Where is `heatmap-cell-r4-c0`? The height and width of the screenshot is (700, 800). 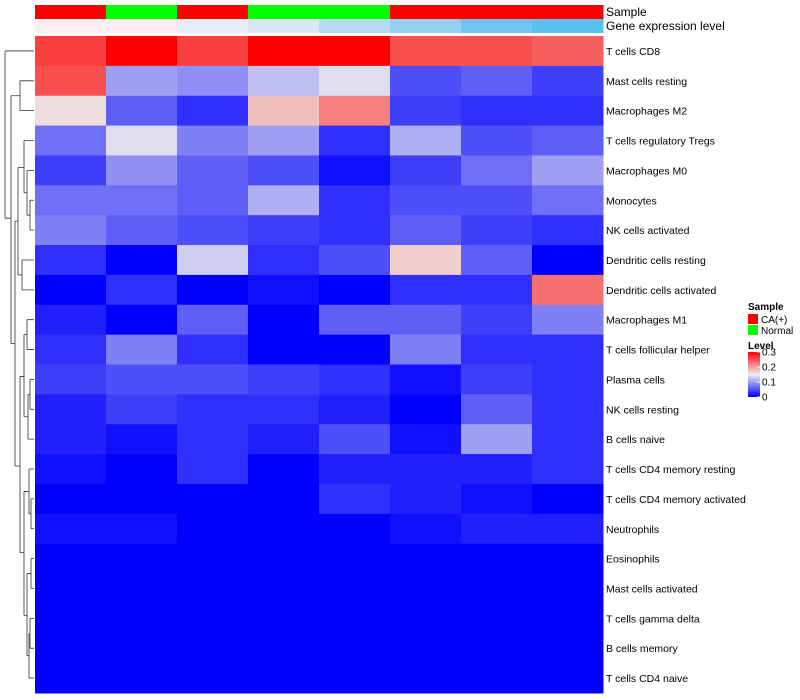
heatmap-cell-r4-c0 is located at coordinates (71, 170).